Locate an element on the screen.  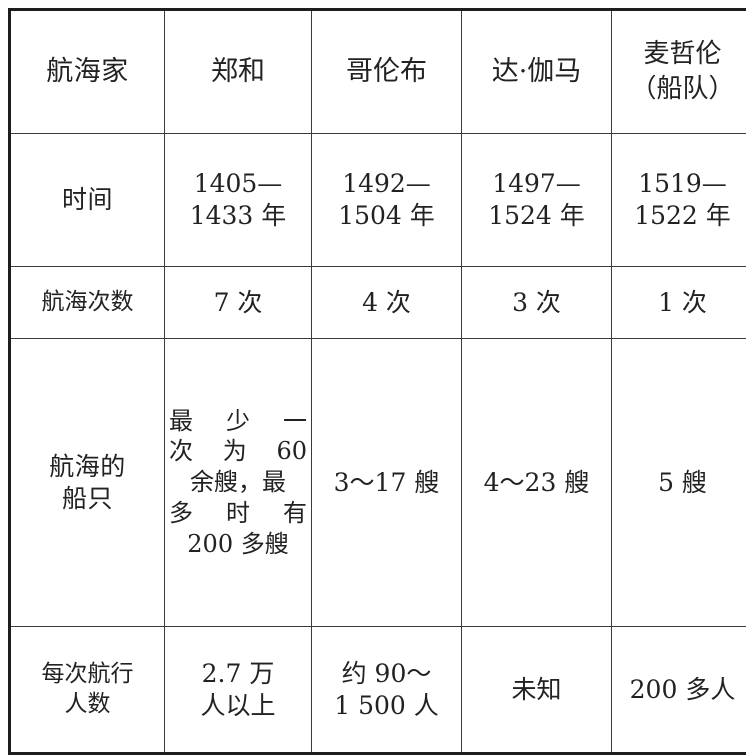
cell-time-zhenghe: 1405— 1433 年 is located at coordinates (238, 200).